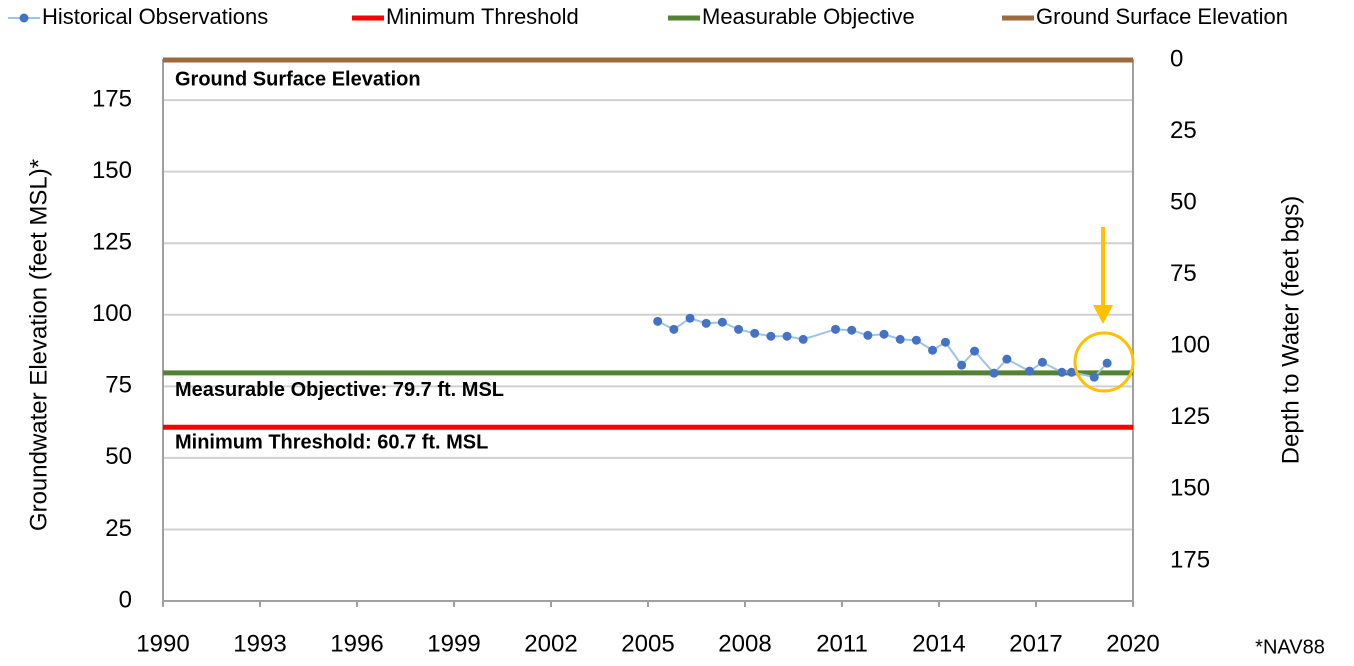 This screenshot has height=666, width=1354. Describe the element at coordinates (882, 348) in the screenshot. I see `series-line` at that location.